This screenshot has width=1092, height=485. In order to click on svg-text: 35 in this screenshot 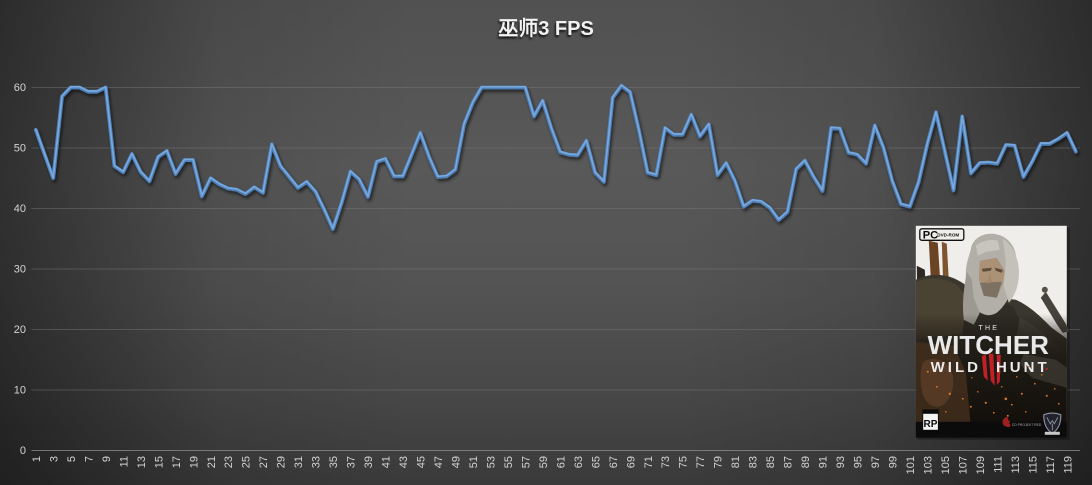, I will do `click(334, 462)`.